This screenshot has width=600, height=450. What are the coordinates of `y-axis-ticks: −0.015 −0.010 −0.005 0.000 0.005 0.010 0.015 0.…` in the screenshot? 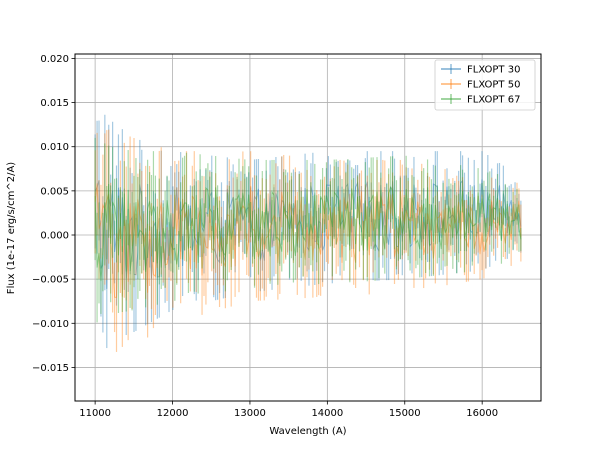 It's located at (53, 214).